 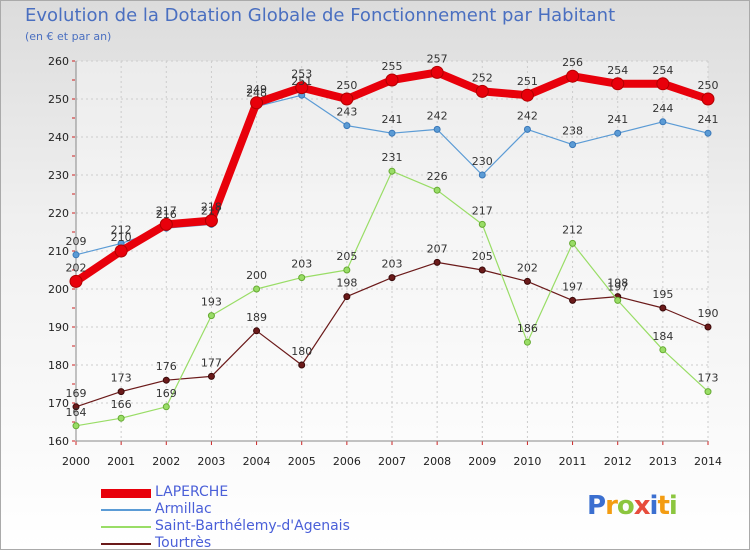 I want to click on x-tick-label: 2008, so click(x=437, y=461).